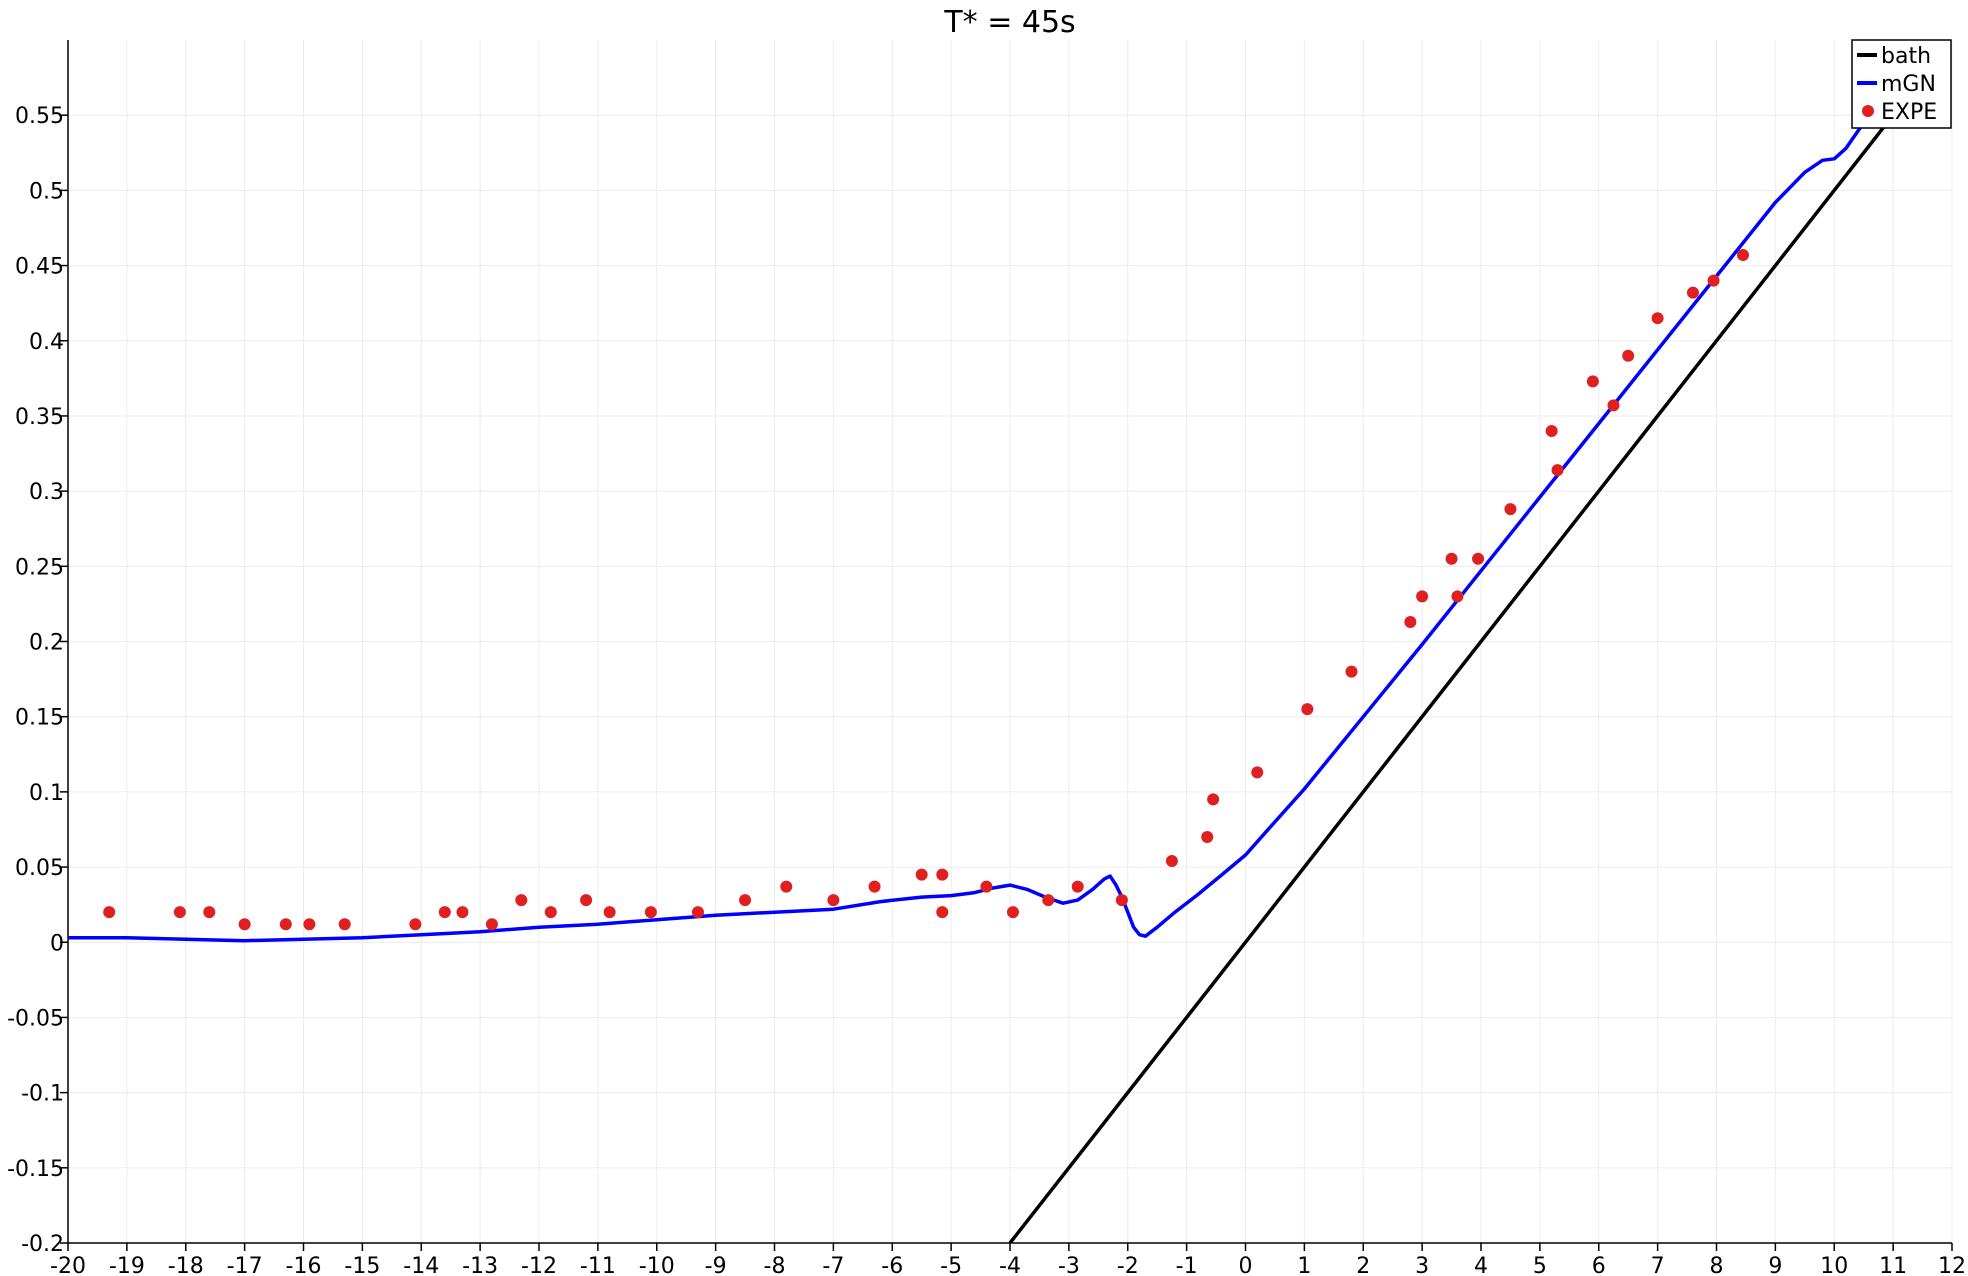  Describe the element at coordinates (362, 1265) in the screenshot. I see `x-tick-label: -15` at that location.